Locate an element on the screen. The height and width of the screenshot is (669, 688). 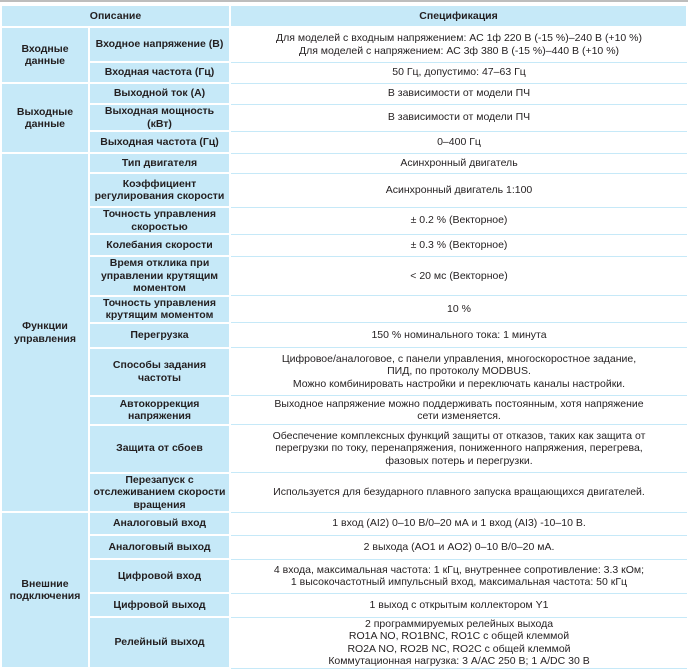
row-value: 50 Гц, допустимо: 47–63 Гц is located at coordinates (458, 73).